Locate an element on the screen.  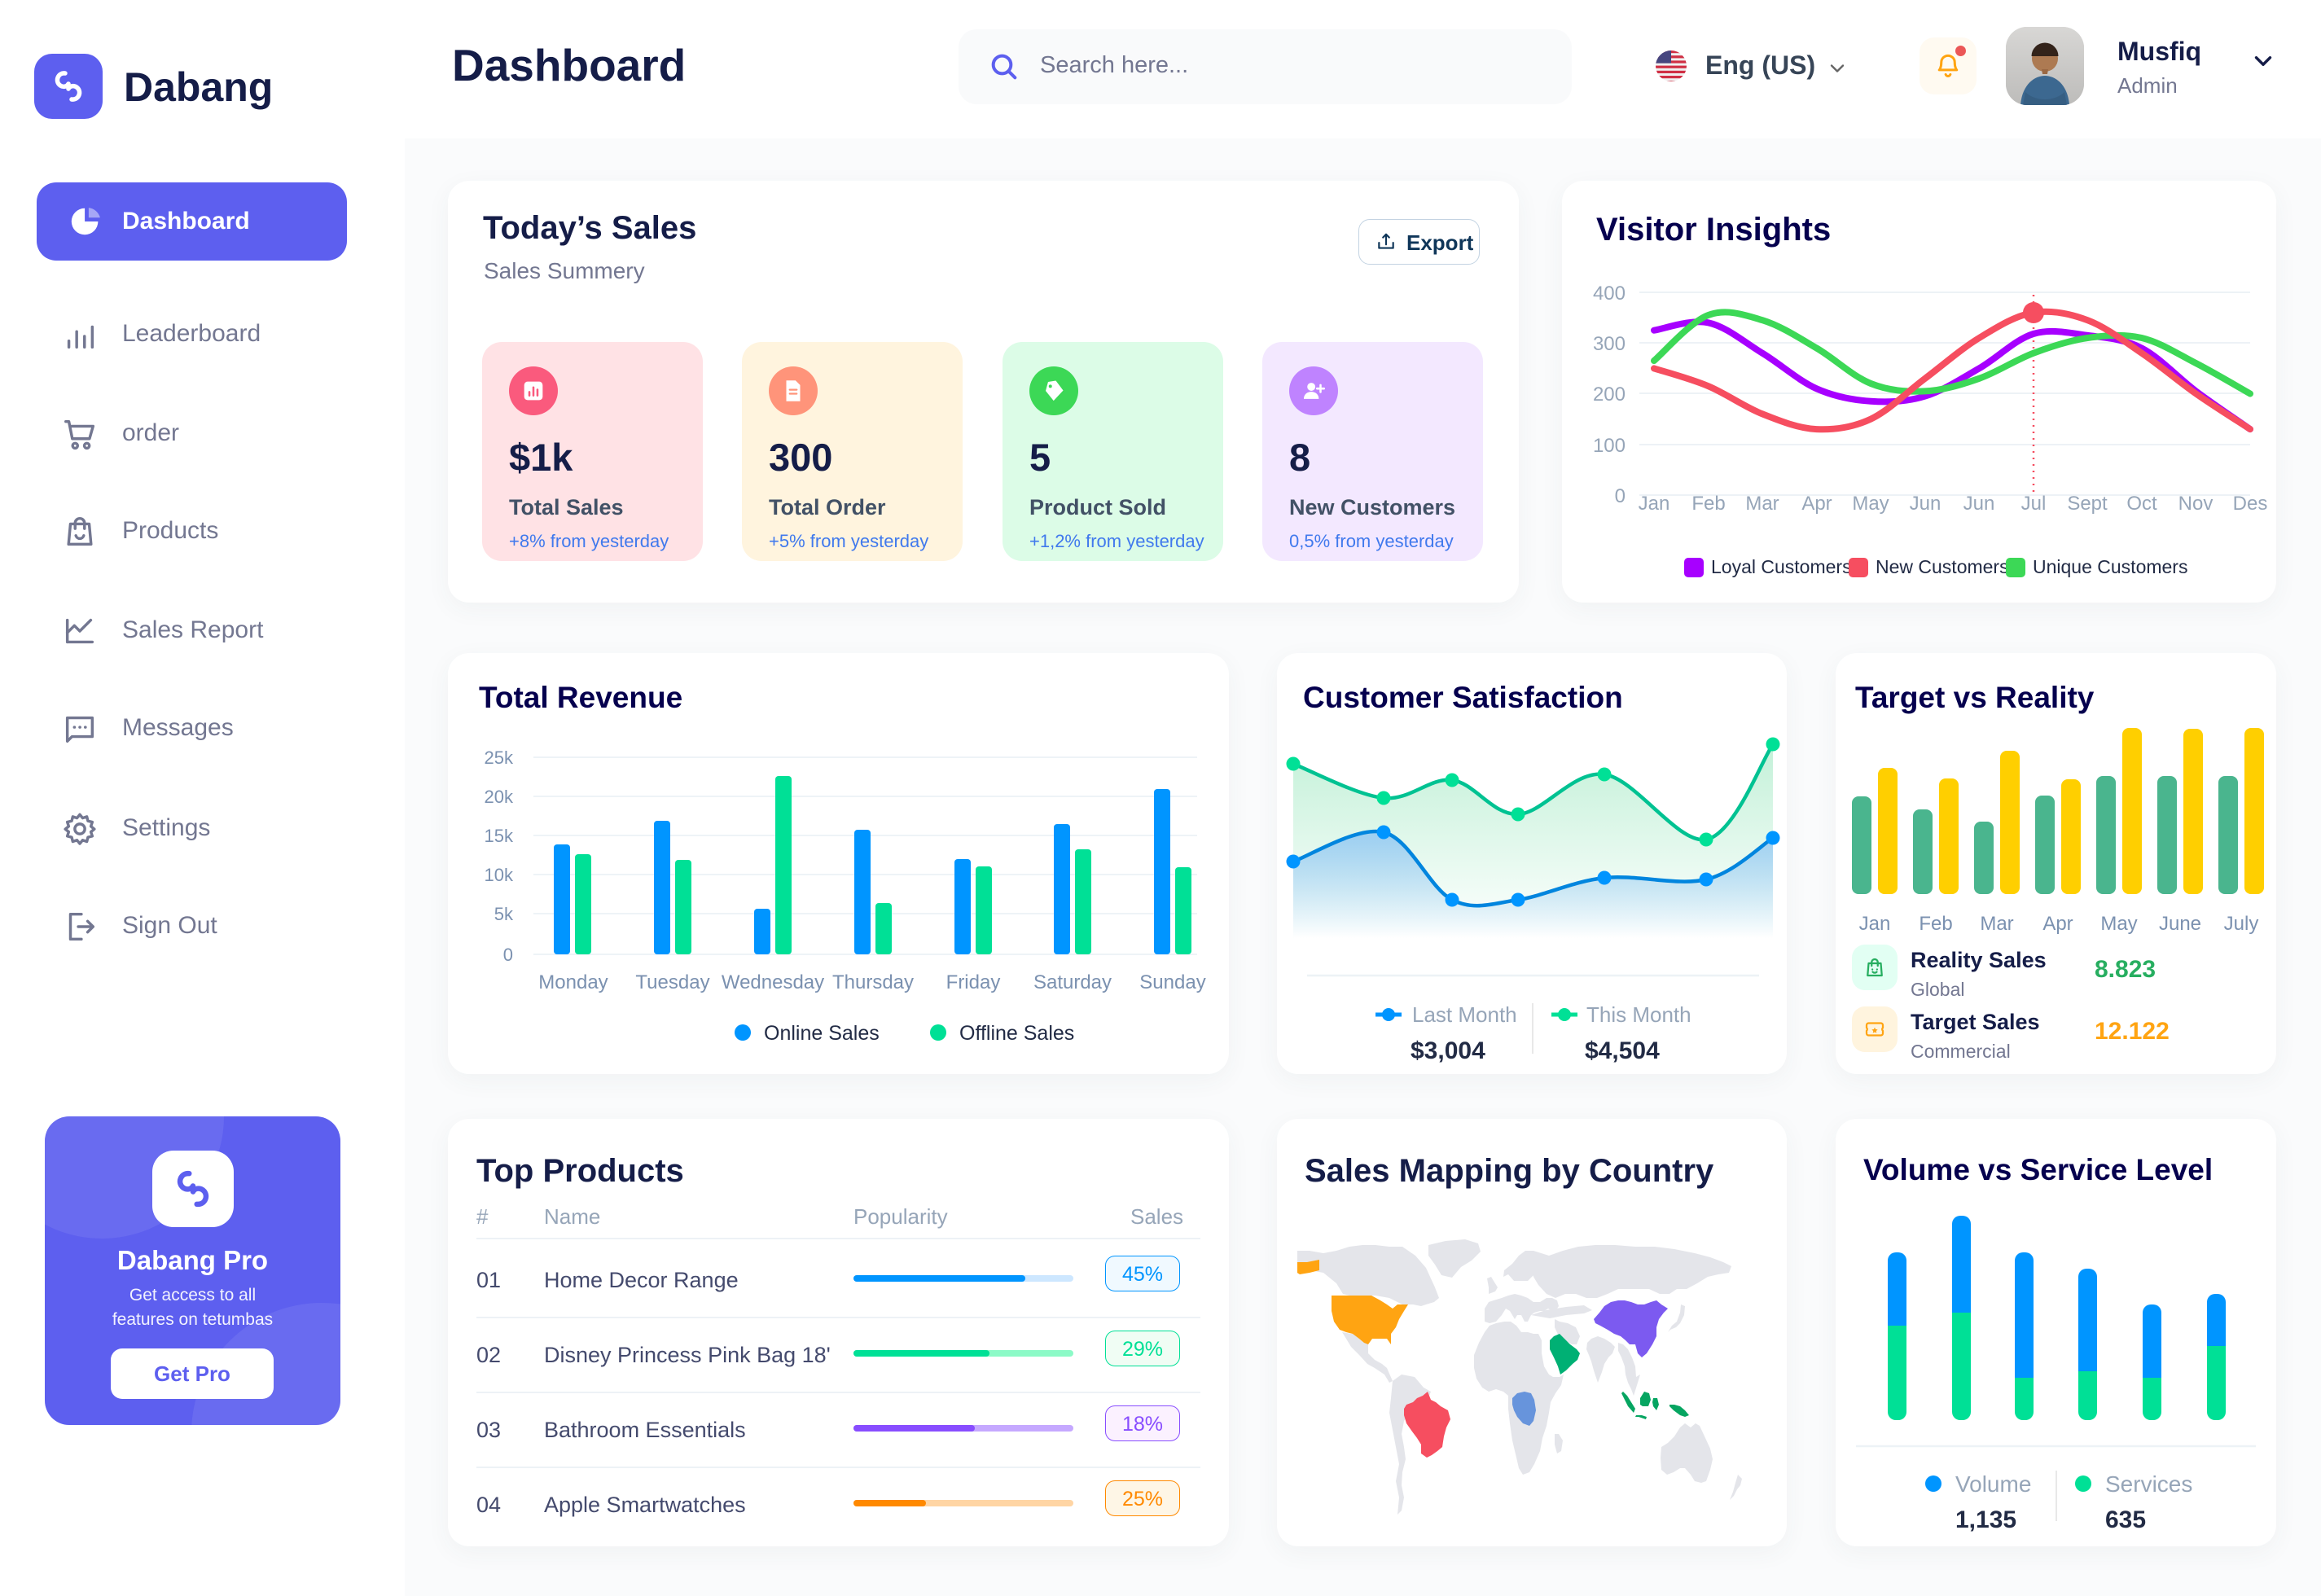
svg-text: New Customers is located at coordinates (1942, 566).